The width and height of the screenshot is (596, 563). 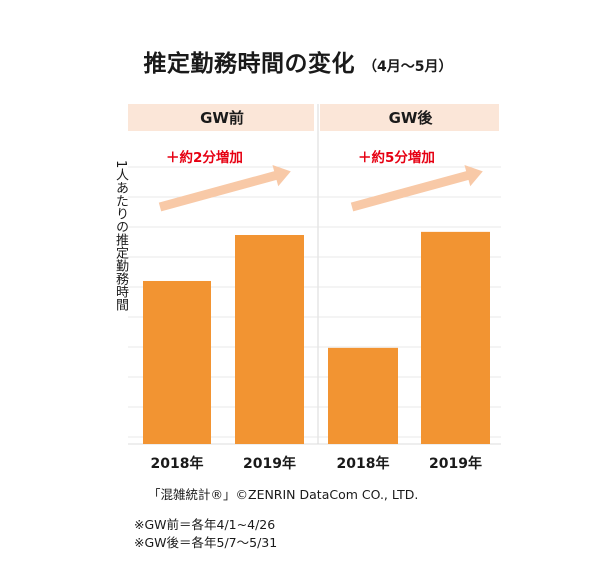 I want to click on chart-title-main: 推定勤務時間の変化, so click(x=249, y=64).